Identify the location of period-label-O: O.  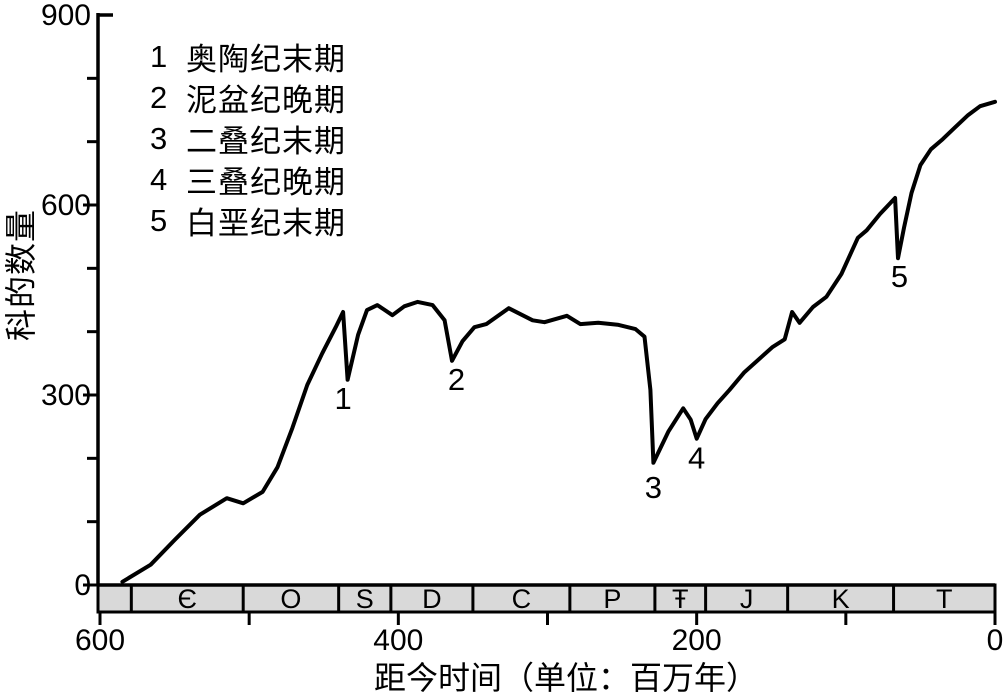
(290, 599).